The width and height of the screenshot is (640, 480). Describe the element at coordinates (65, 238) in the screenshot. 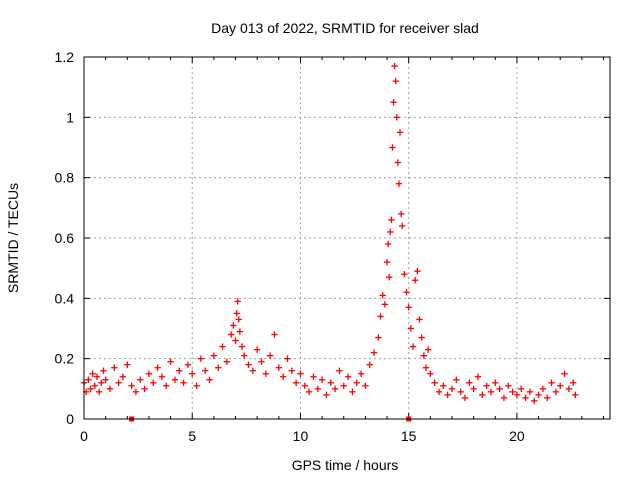

I see `y-tick-label: 0.6` at that location.